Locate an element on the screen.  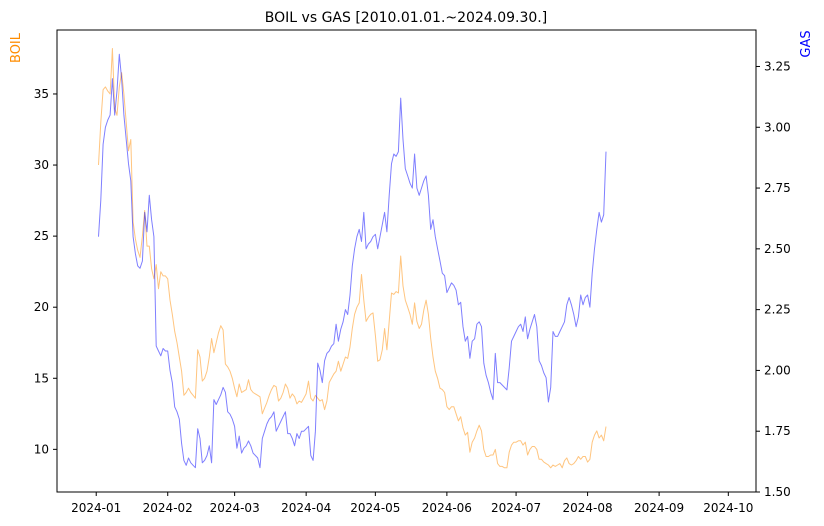
x-tick-label: 2024-09 is located at coordinates (659, 508).